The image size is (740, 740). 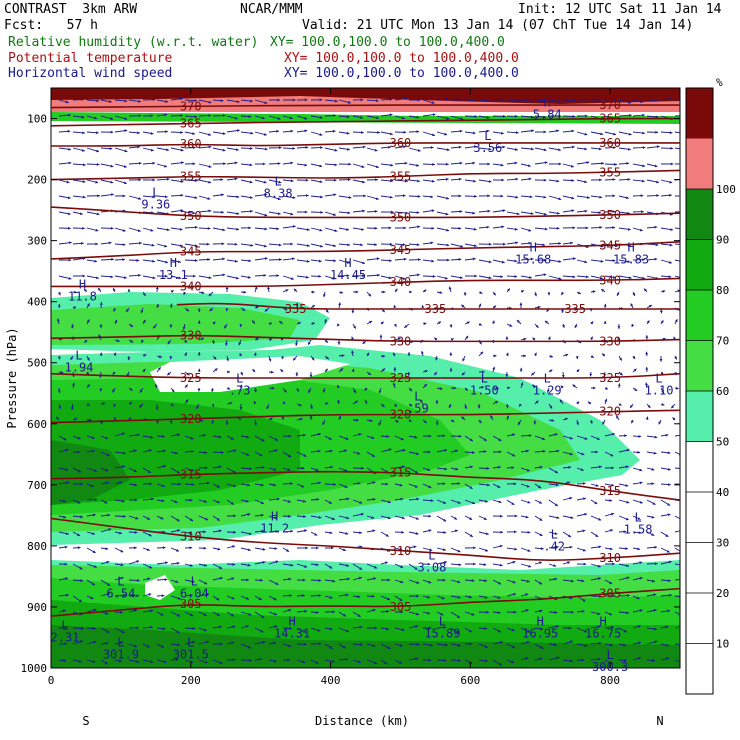 What do you see at coordinates (365, 539) in the screenshot?
I see `theta-contour-line` at bounding box center [365, 539].